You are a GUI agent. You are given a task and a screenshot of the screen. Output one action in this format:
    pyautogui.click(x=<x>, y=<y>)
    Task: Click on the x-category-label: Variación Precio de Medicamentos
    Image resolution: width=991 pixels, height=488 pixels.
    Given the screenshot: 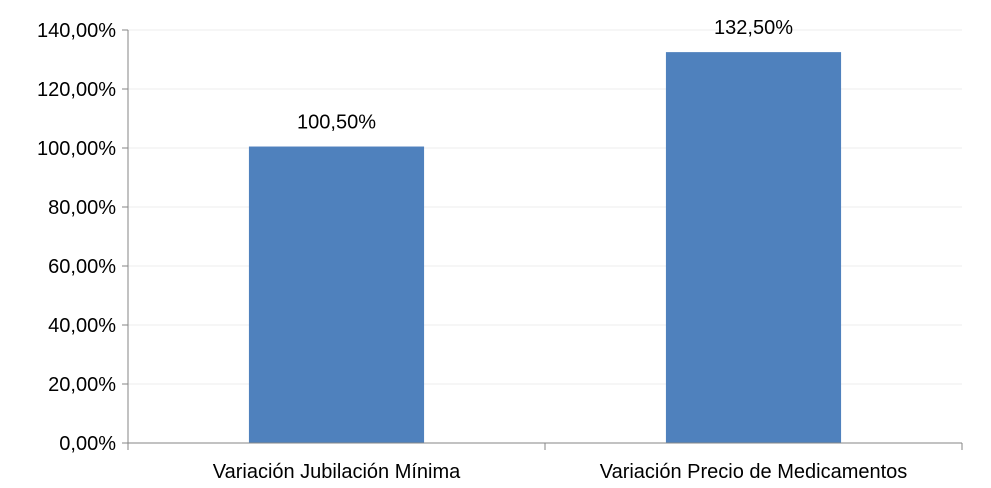 What is the action you would take?
    pyautogui.click(x=754, y=472)
    